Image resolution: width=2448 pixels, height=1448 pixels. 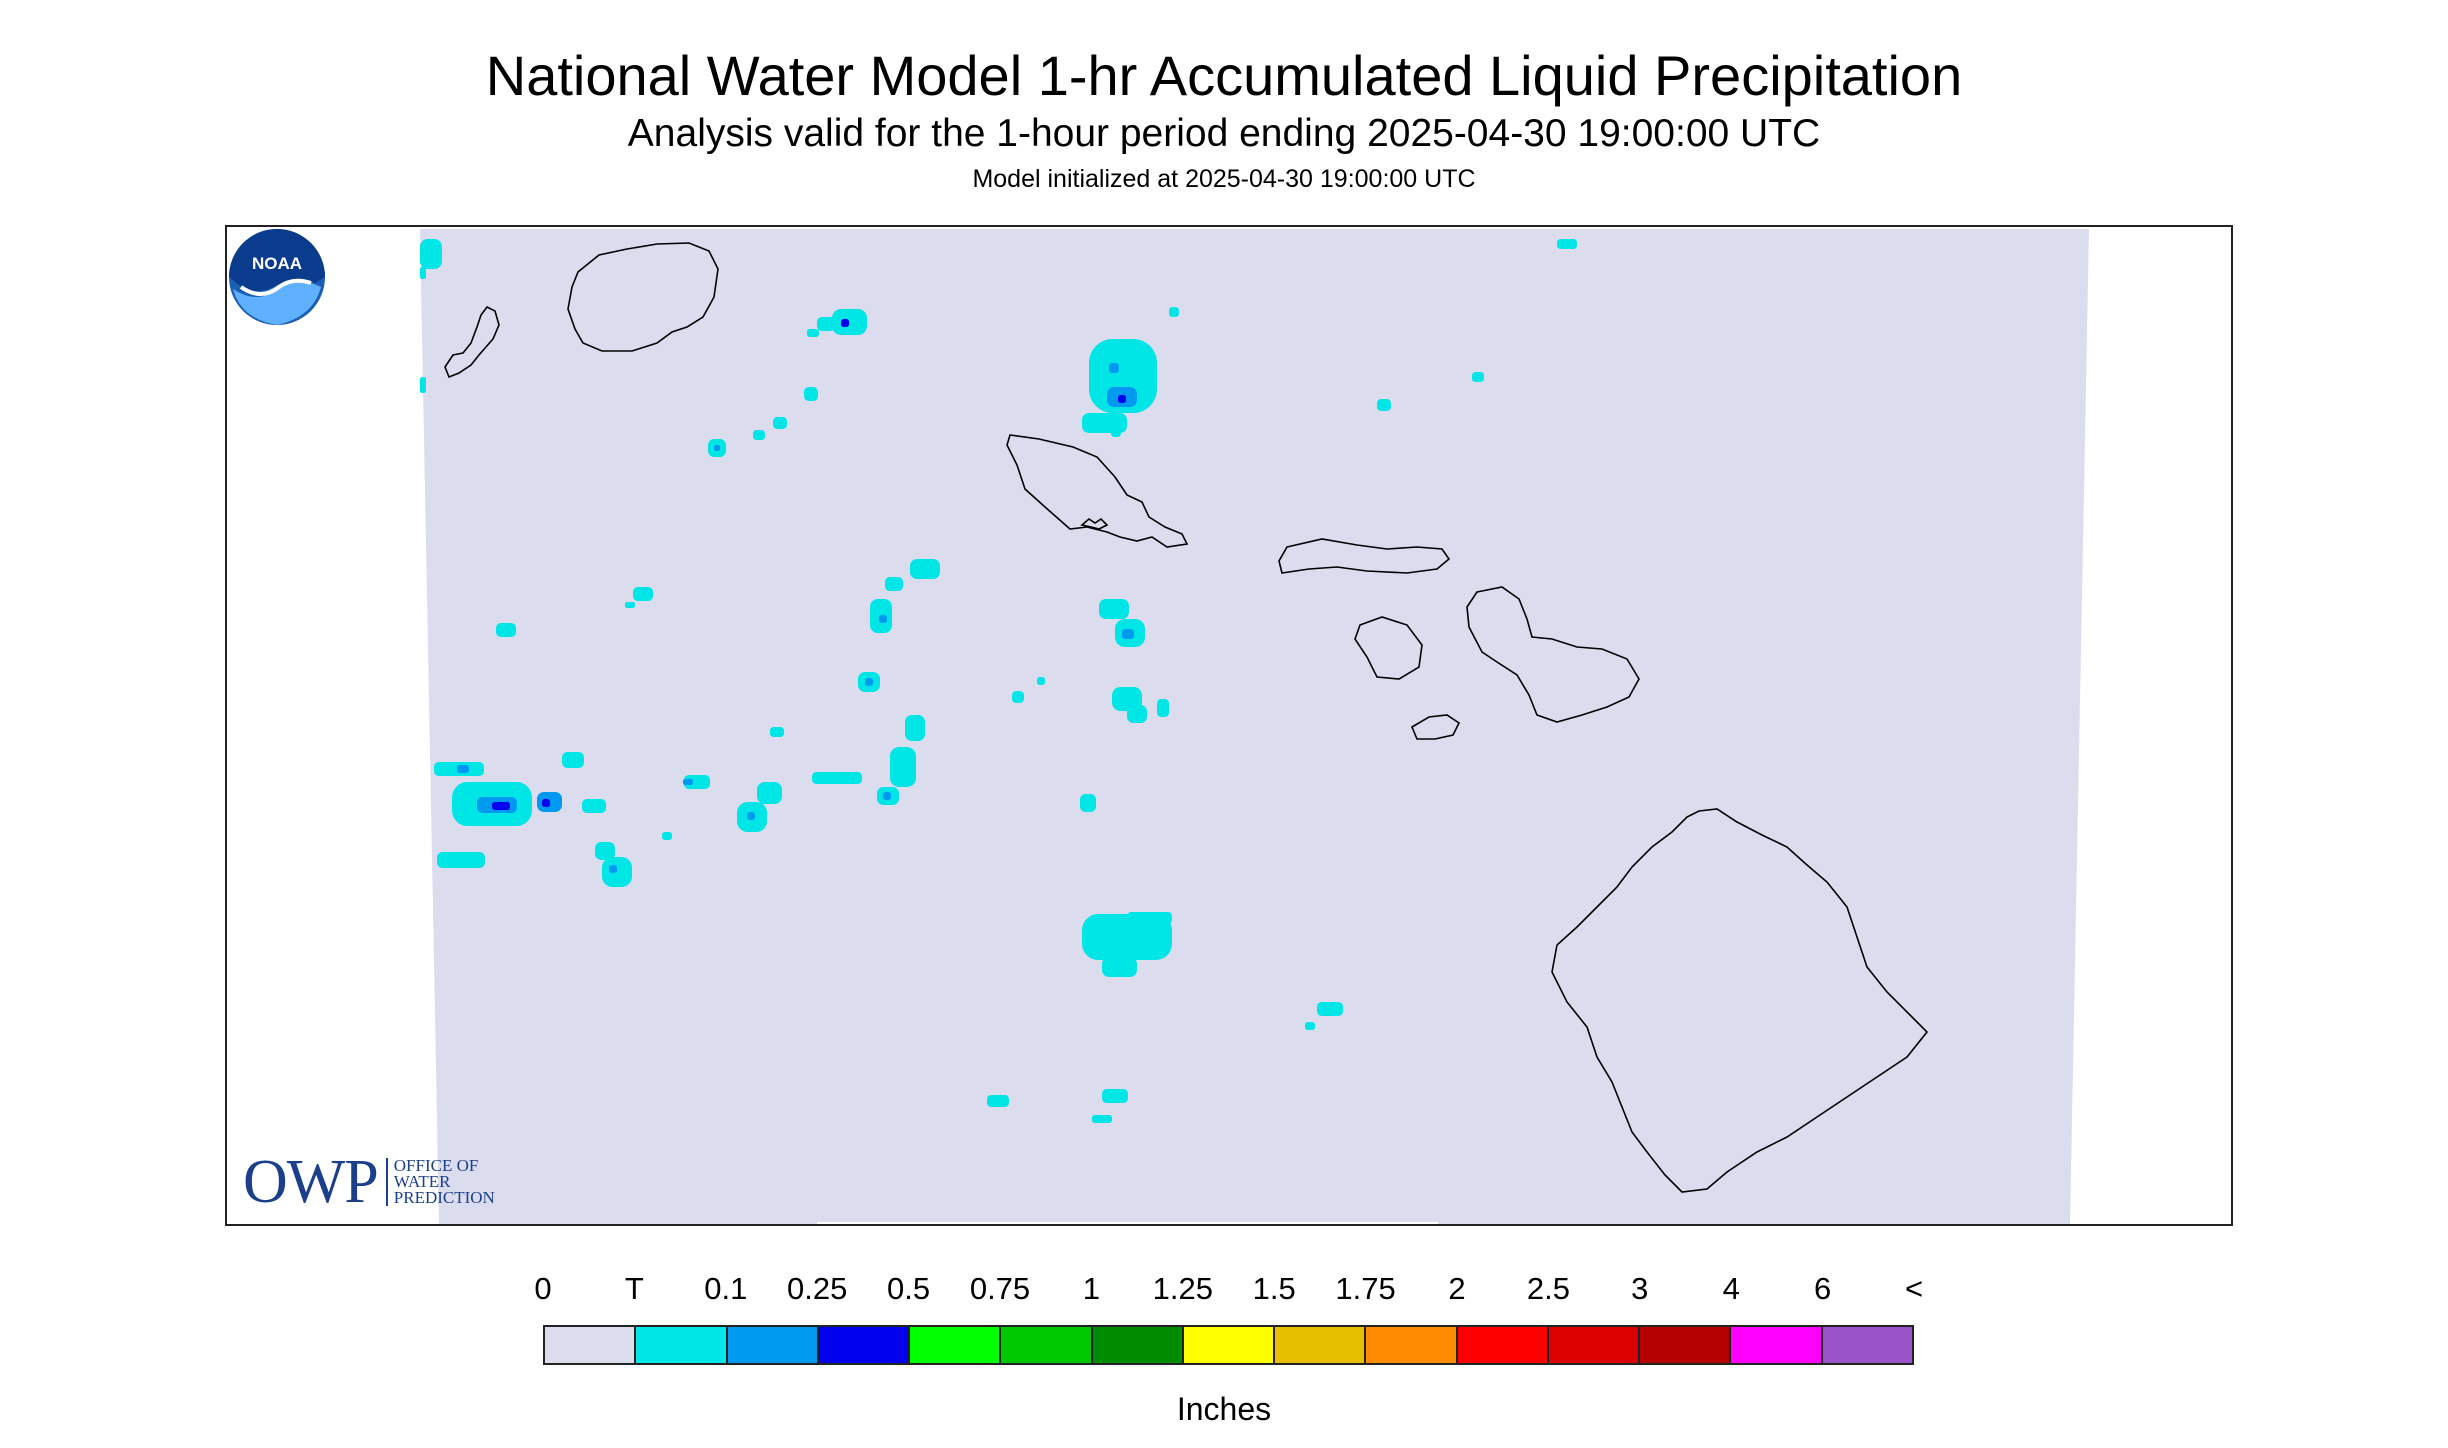 I want to click on legend-tick-label: 6, so click(x=1822, y=1288).